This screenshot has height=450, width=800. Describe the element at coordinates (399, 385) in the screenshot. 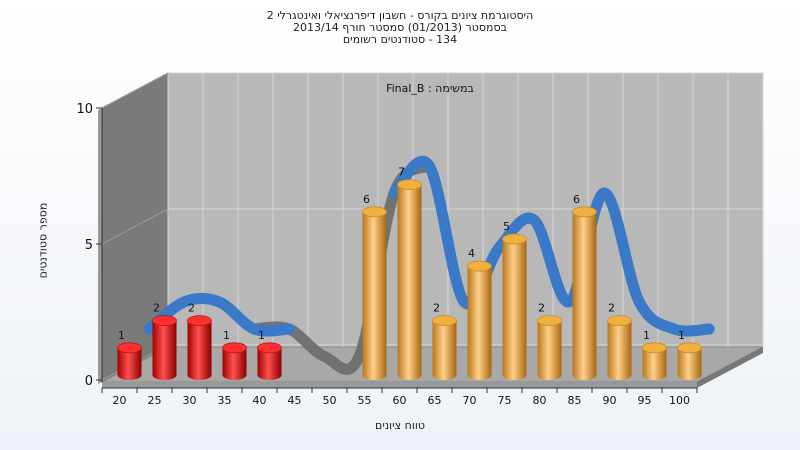

I see `floor-edge` at that location.